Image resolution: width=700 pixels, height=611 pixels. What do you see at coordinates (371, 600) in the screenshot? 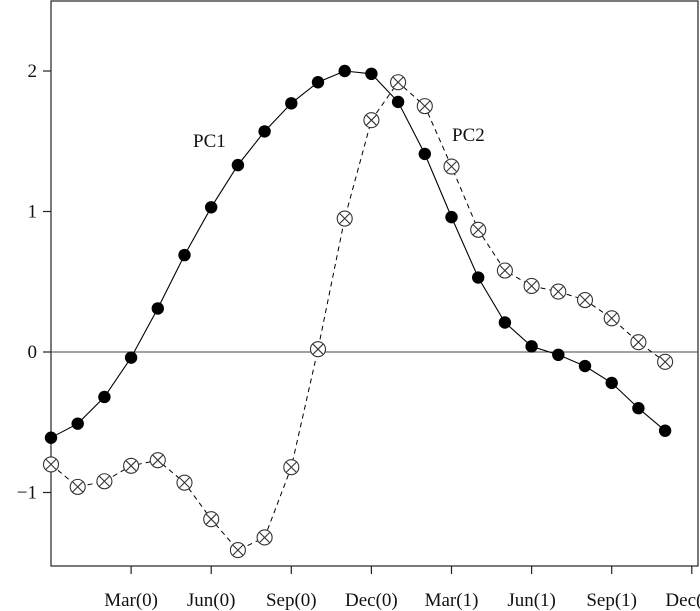
I see `x-tick-label: Dec(0)` at bounding box center [371, 600].